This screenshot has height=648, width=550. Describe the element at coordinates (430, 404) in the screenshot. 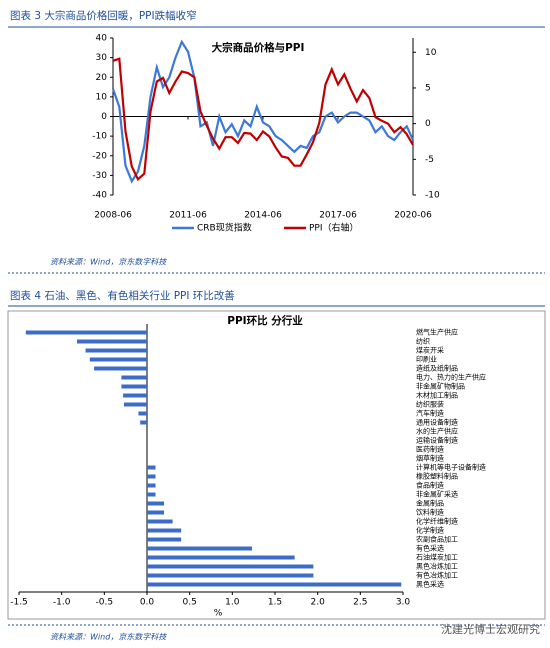

I see `category-label: 纺织服装` at that location.